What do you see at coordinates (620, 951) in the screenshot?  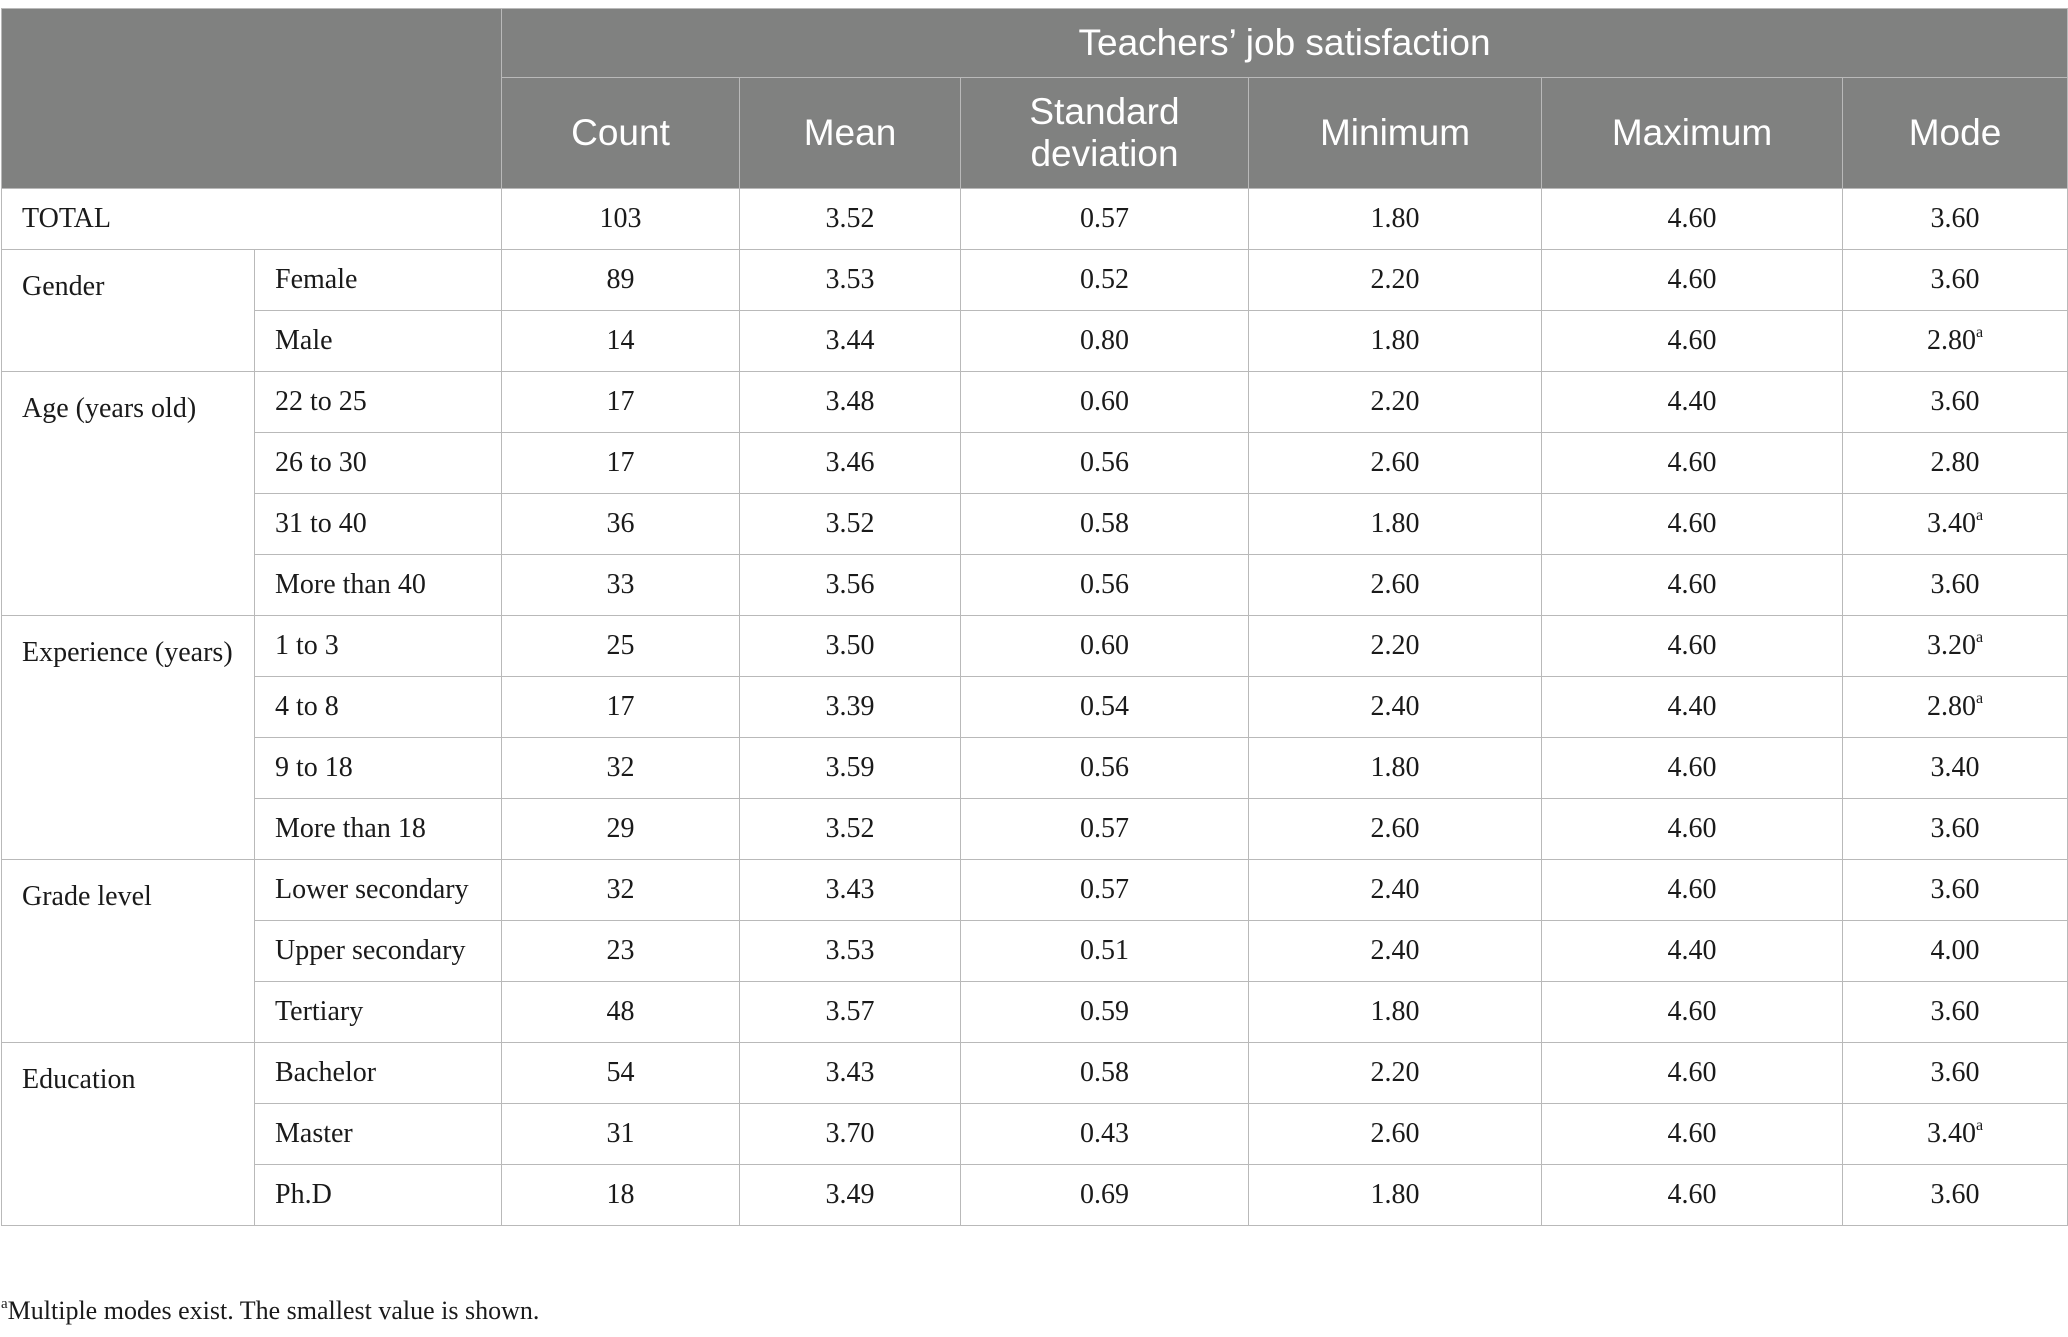 I see `cell-count: 23` at bounding box center [620, 951].